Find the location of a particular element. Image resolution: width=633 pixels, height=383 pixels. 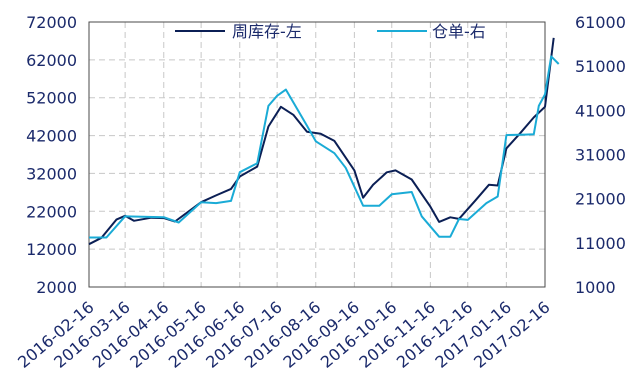

left-tick-label: 12000 is located at coordinates (51, 249).